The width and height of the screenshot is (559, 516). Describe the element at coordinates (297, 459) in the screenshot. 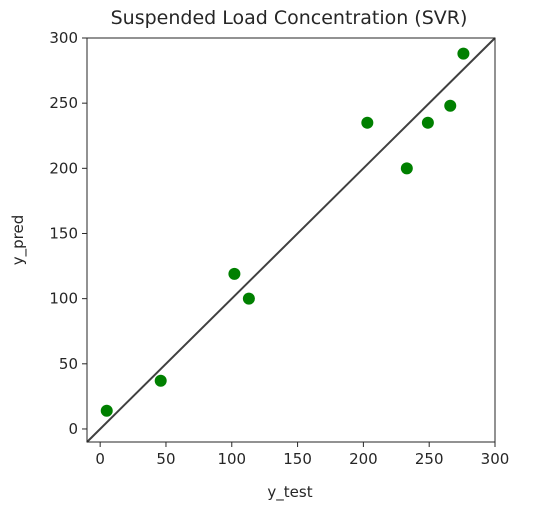

I see `x-tick-label: 150` at that location.